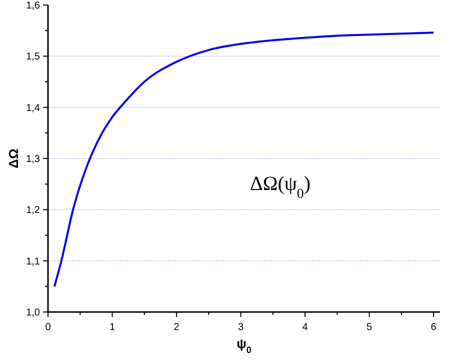  What do you see at coordinates (33, 108) in the screenshot?
I see `y-tick-label: 1,4` at bounding box center [33, 108].